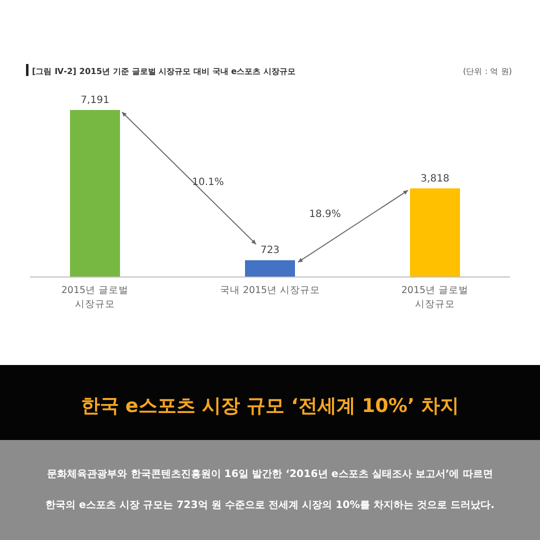 The height and width of the screenshot is (540, 540). What do you see at coordinates (270, 505) in the screenshot?
I see `text: 한국의 e스포츠 시장 규모는 723억 원 수준으로 전세계 시장의 10%를 차지하는 것으로 드러났다.` at bounding box center [270, 505].